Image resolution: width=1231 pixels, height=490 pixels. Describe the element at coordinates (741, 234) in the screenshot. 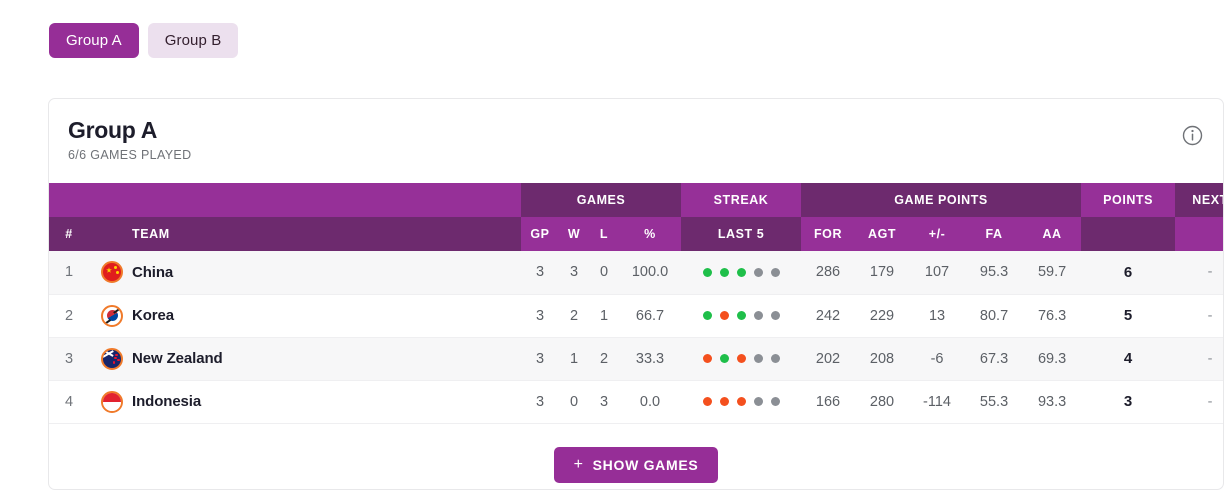

I see `column-header-last5: LAST 5` at that location.